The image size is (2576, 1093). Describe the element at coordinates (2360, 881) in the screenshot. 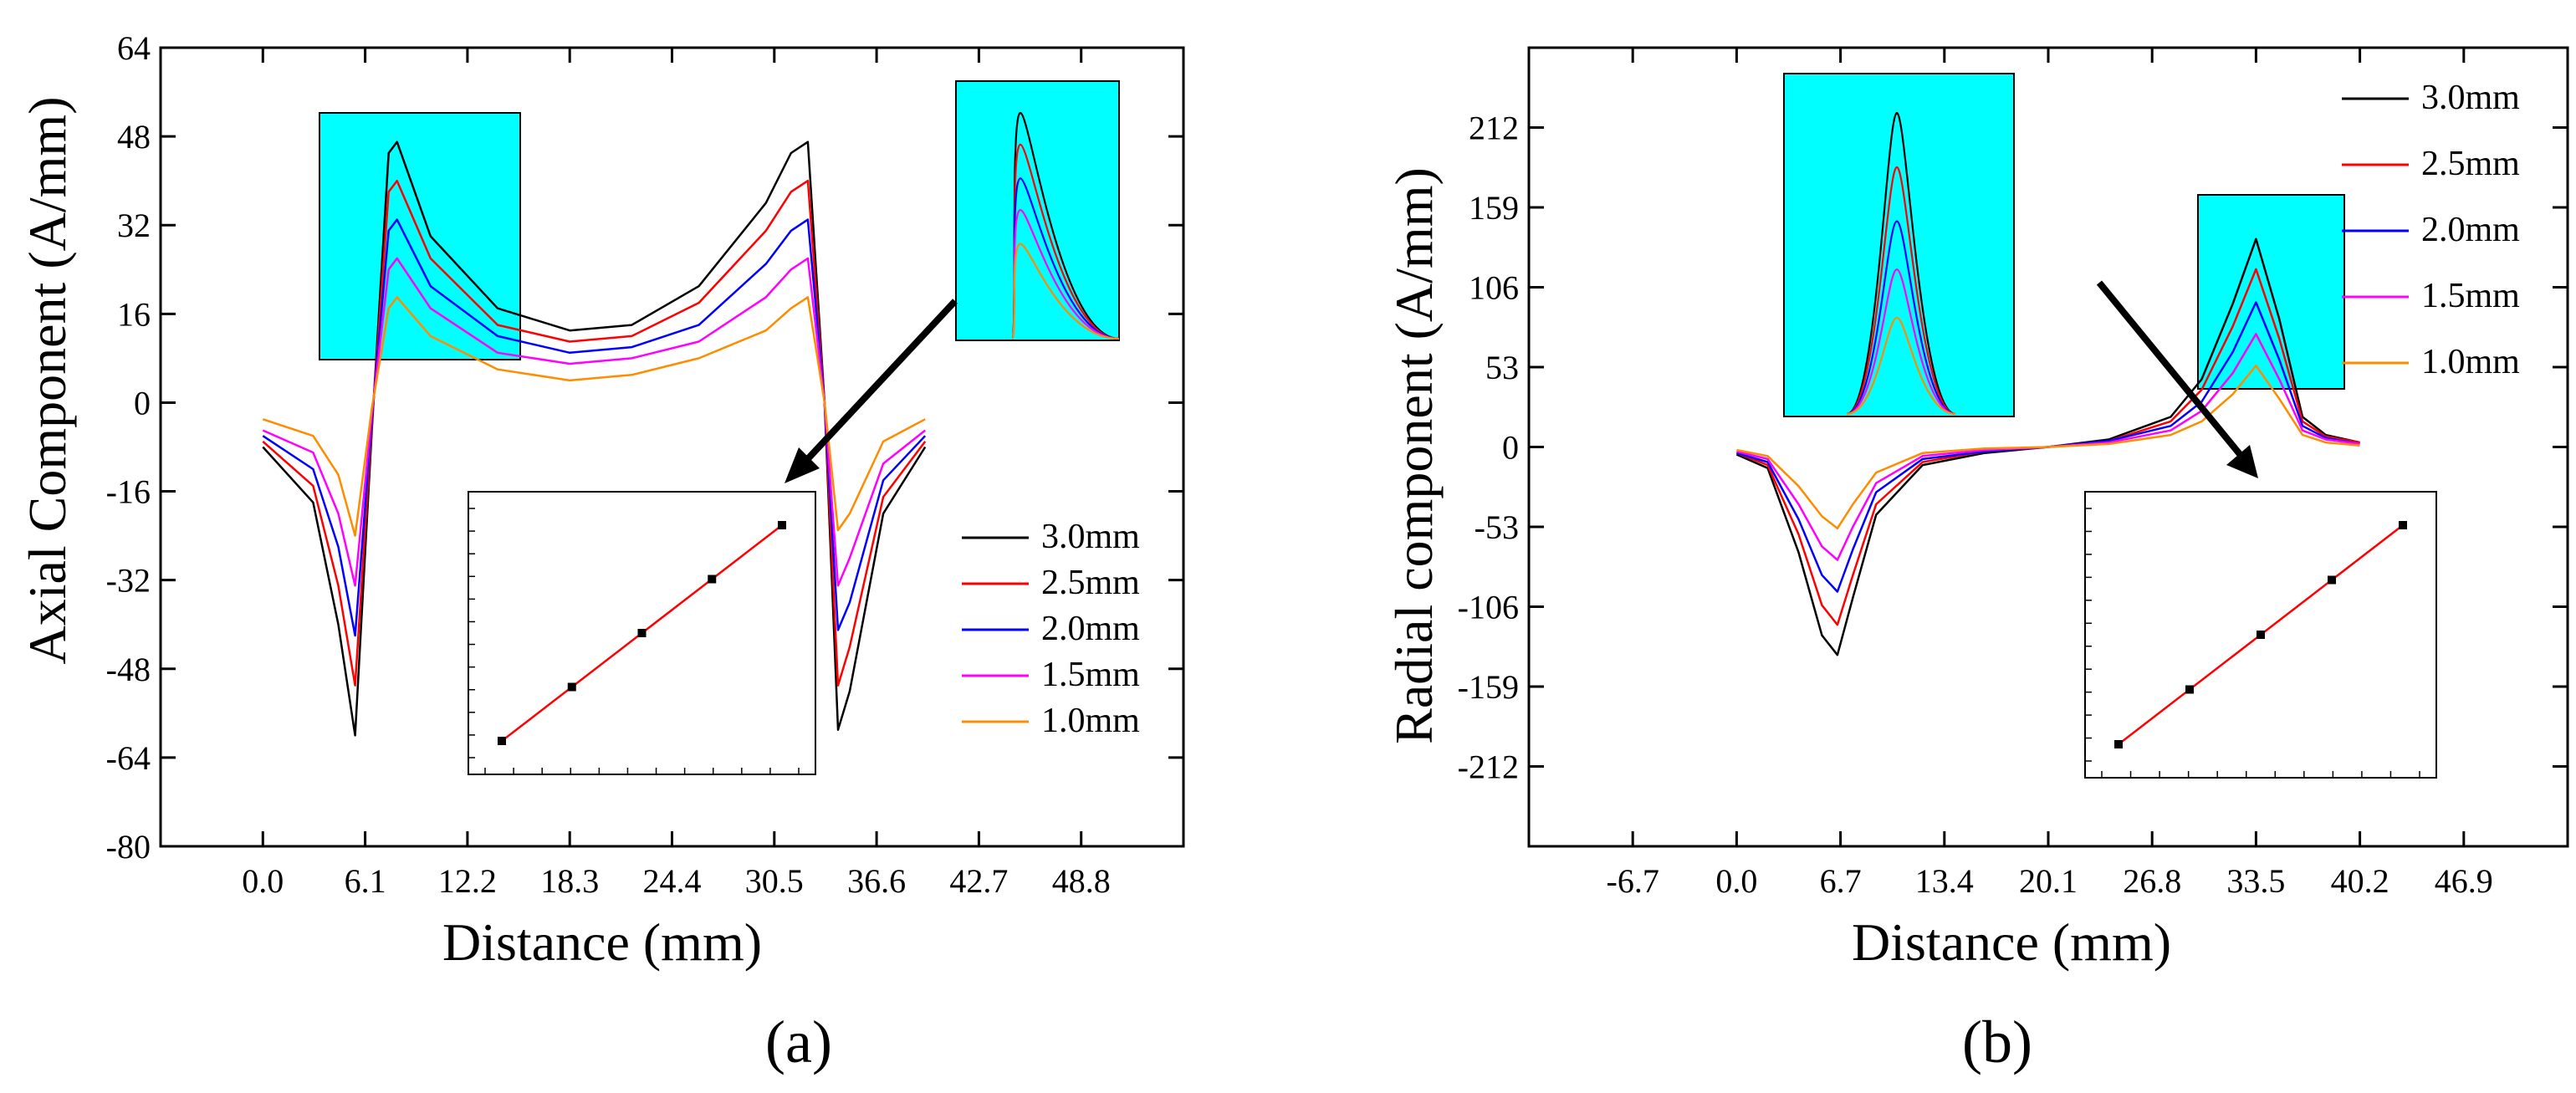

I see `x-tick-label: 40.2` at that location.